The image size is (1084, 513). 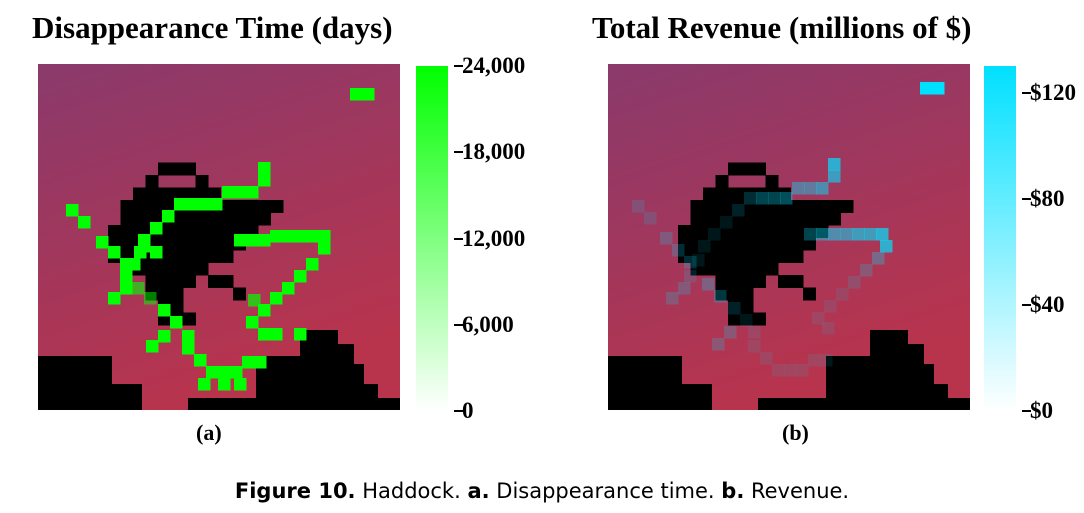 I want to click on caption-text-3: Revenue., so click(x=797, y=491).